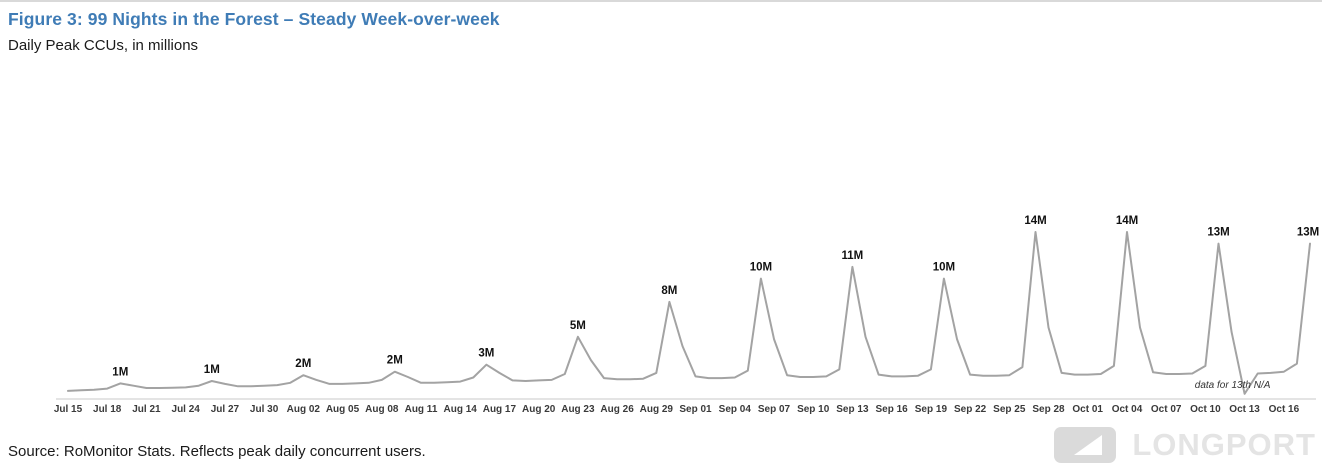 Image resolution: width=1322 pixels, height=472 pixels. What do you see at coordinates (1086, 445) in the screenshot?
I see `longport-logo-icon` at bounding box center [1086, 445].